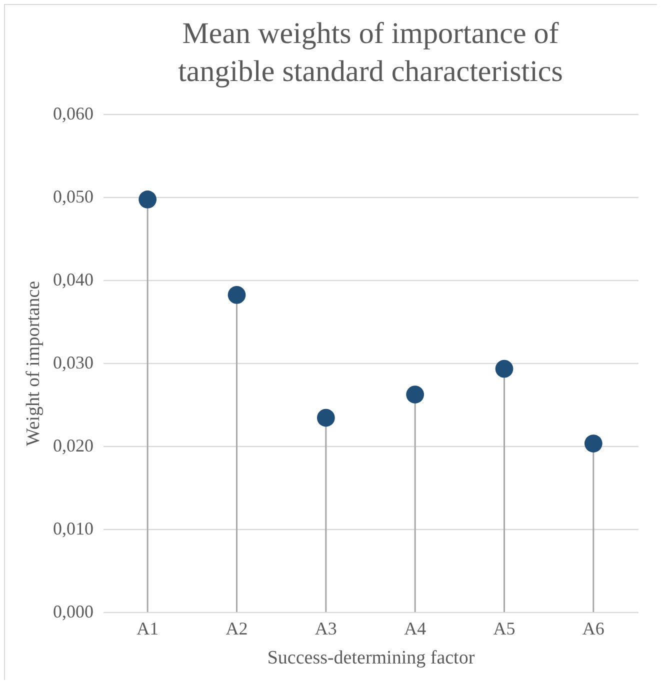 The image size is (663, 686). What do you see at coordinates (33, 363) in the screenshot?
I see `y-axis-title: Weight of importance` at bounding box center [33, 363].